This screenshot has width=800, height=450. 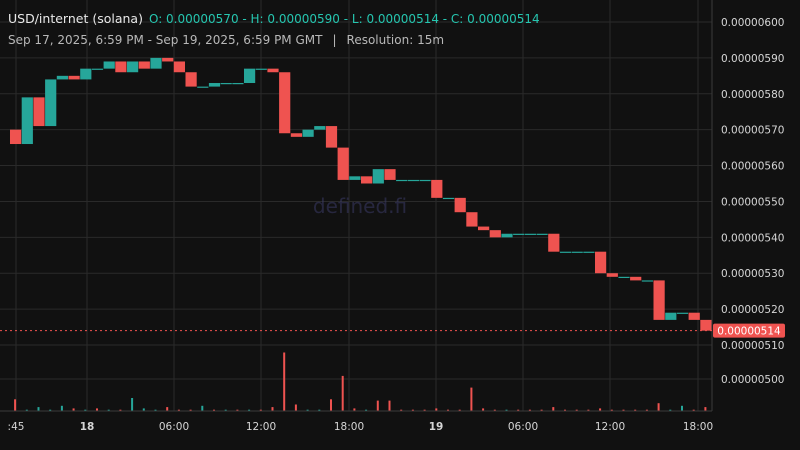 What do you see at coordinates (75, 18) in the screenshot?
I see `pair-title: USD/internet (solana)` at bounding box center [75, 18].